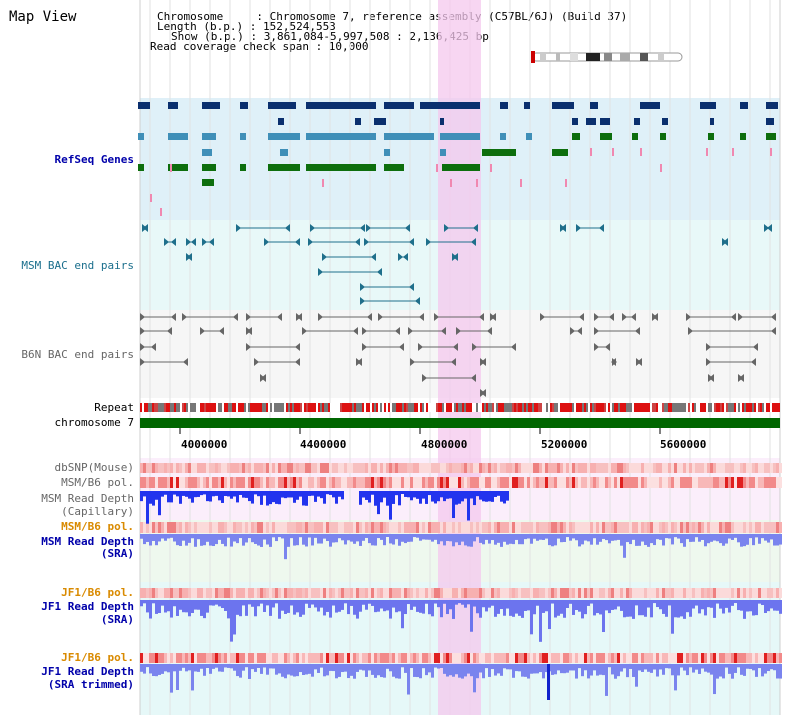  Describe the element at coordinates (94, 422) in the screenshot. I see `chromosome-label: chromosome 7` at that location.